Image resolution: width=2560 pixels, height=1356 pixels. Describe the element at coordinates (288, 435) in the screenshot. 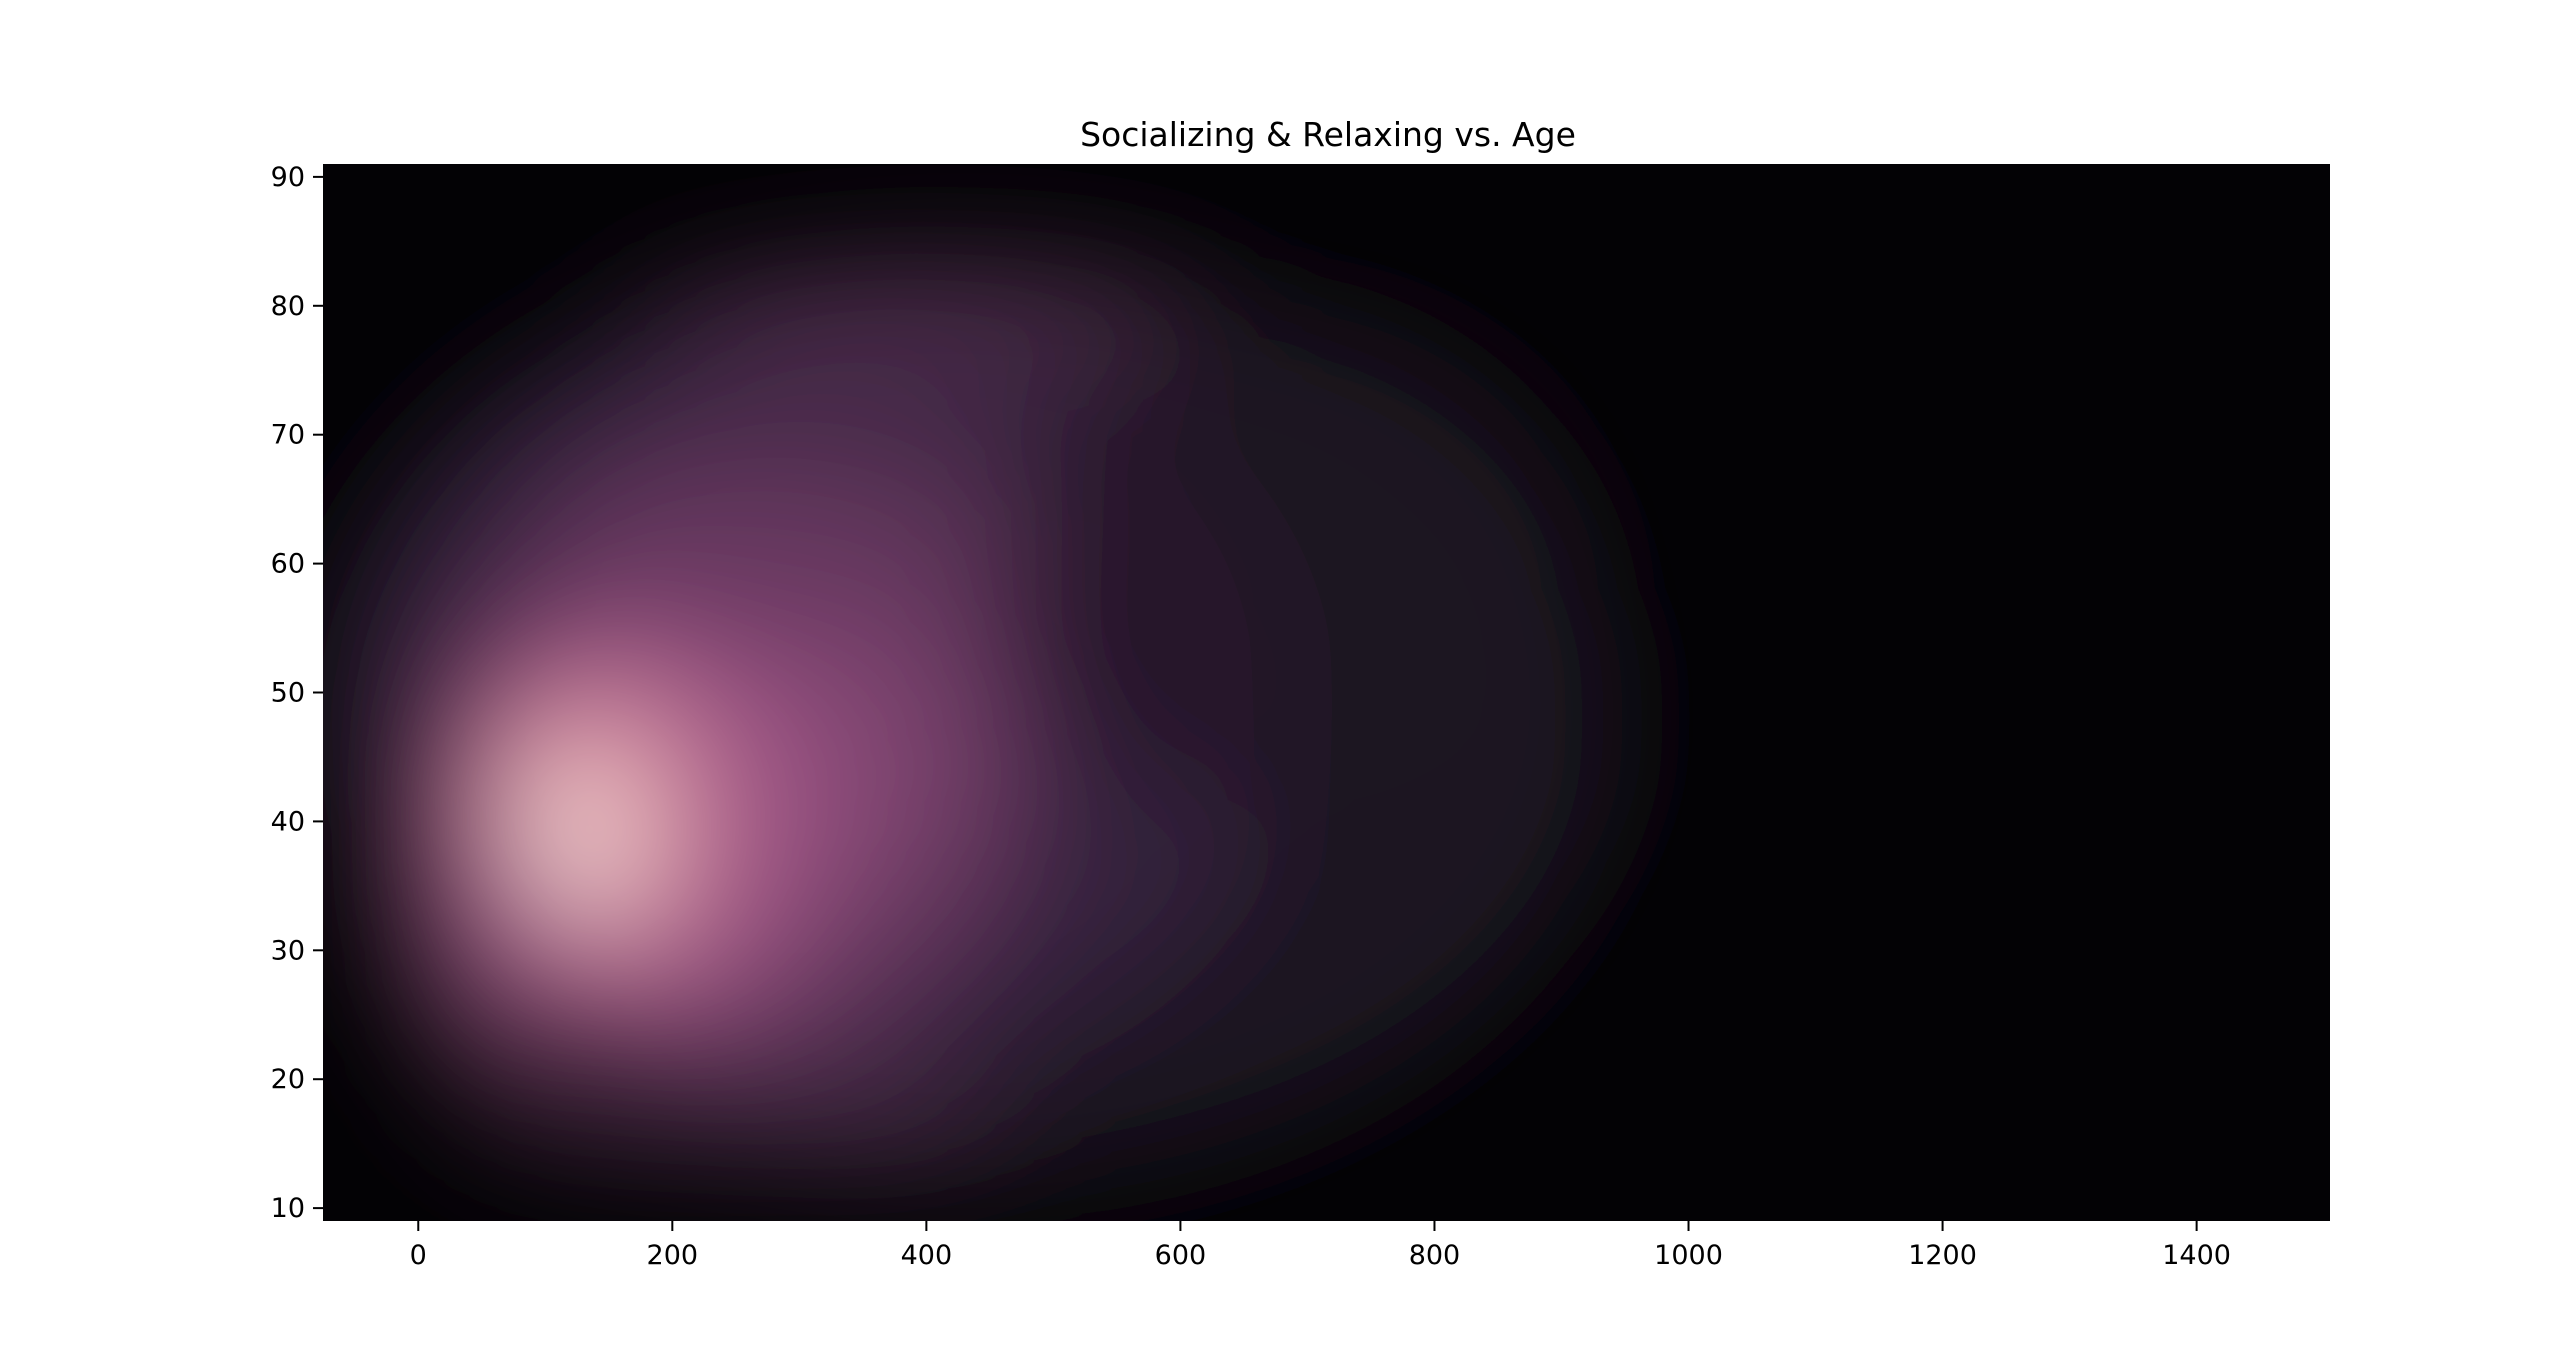

I see `y-tick-label: 70` at that location.